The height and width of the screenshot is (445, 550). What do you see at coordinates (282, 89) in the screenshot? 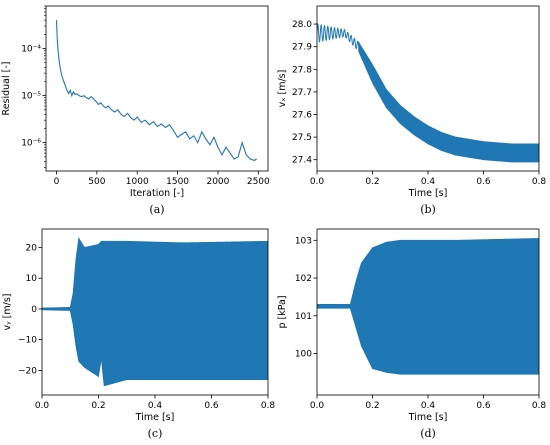
I see `y-axis-label: vₓ [m/s]` at bounding box center [282, 89].